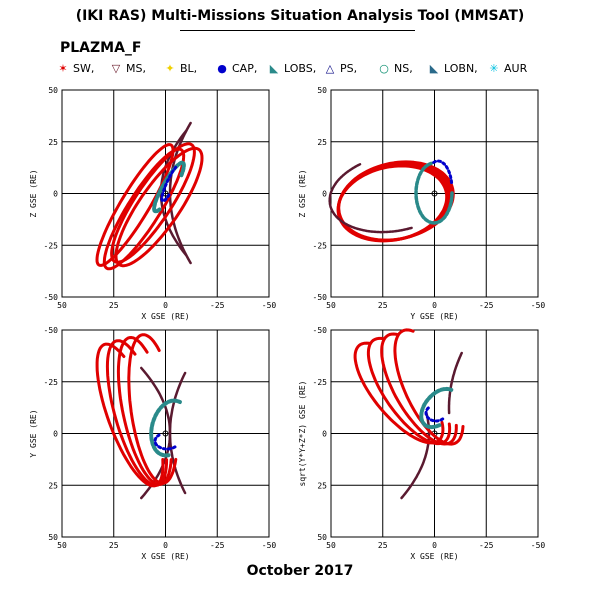 The height and width of the screenshot is (600, 600). I want to click on legend-item-ps: △ PS,, so click(340, 68).